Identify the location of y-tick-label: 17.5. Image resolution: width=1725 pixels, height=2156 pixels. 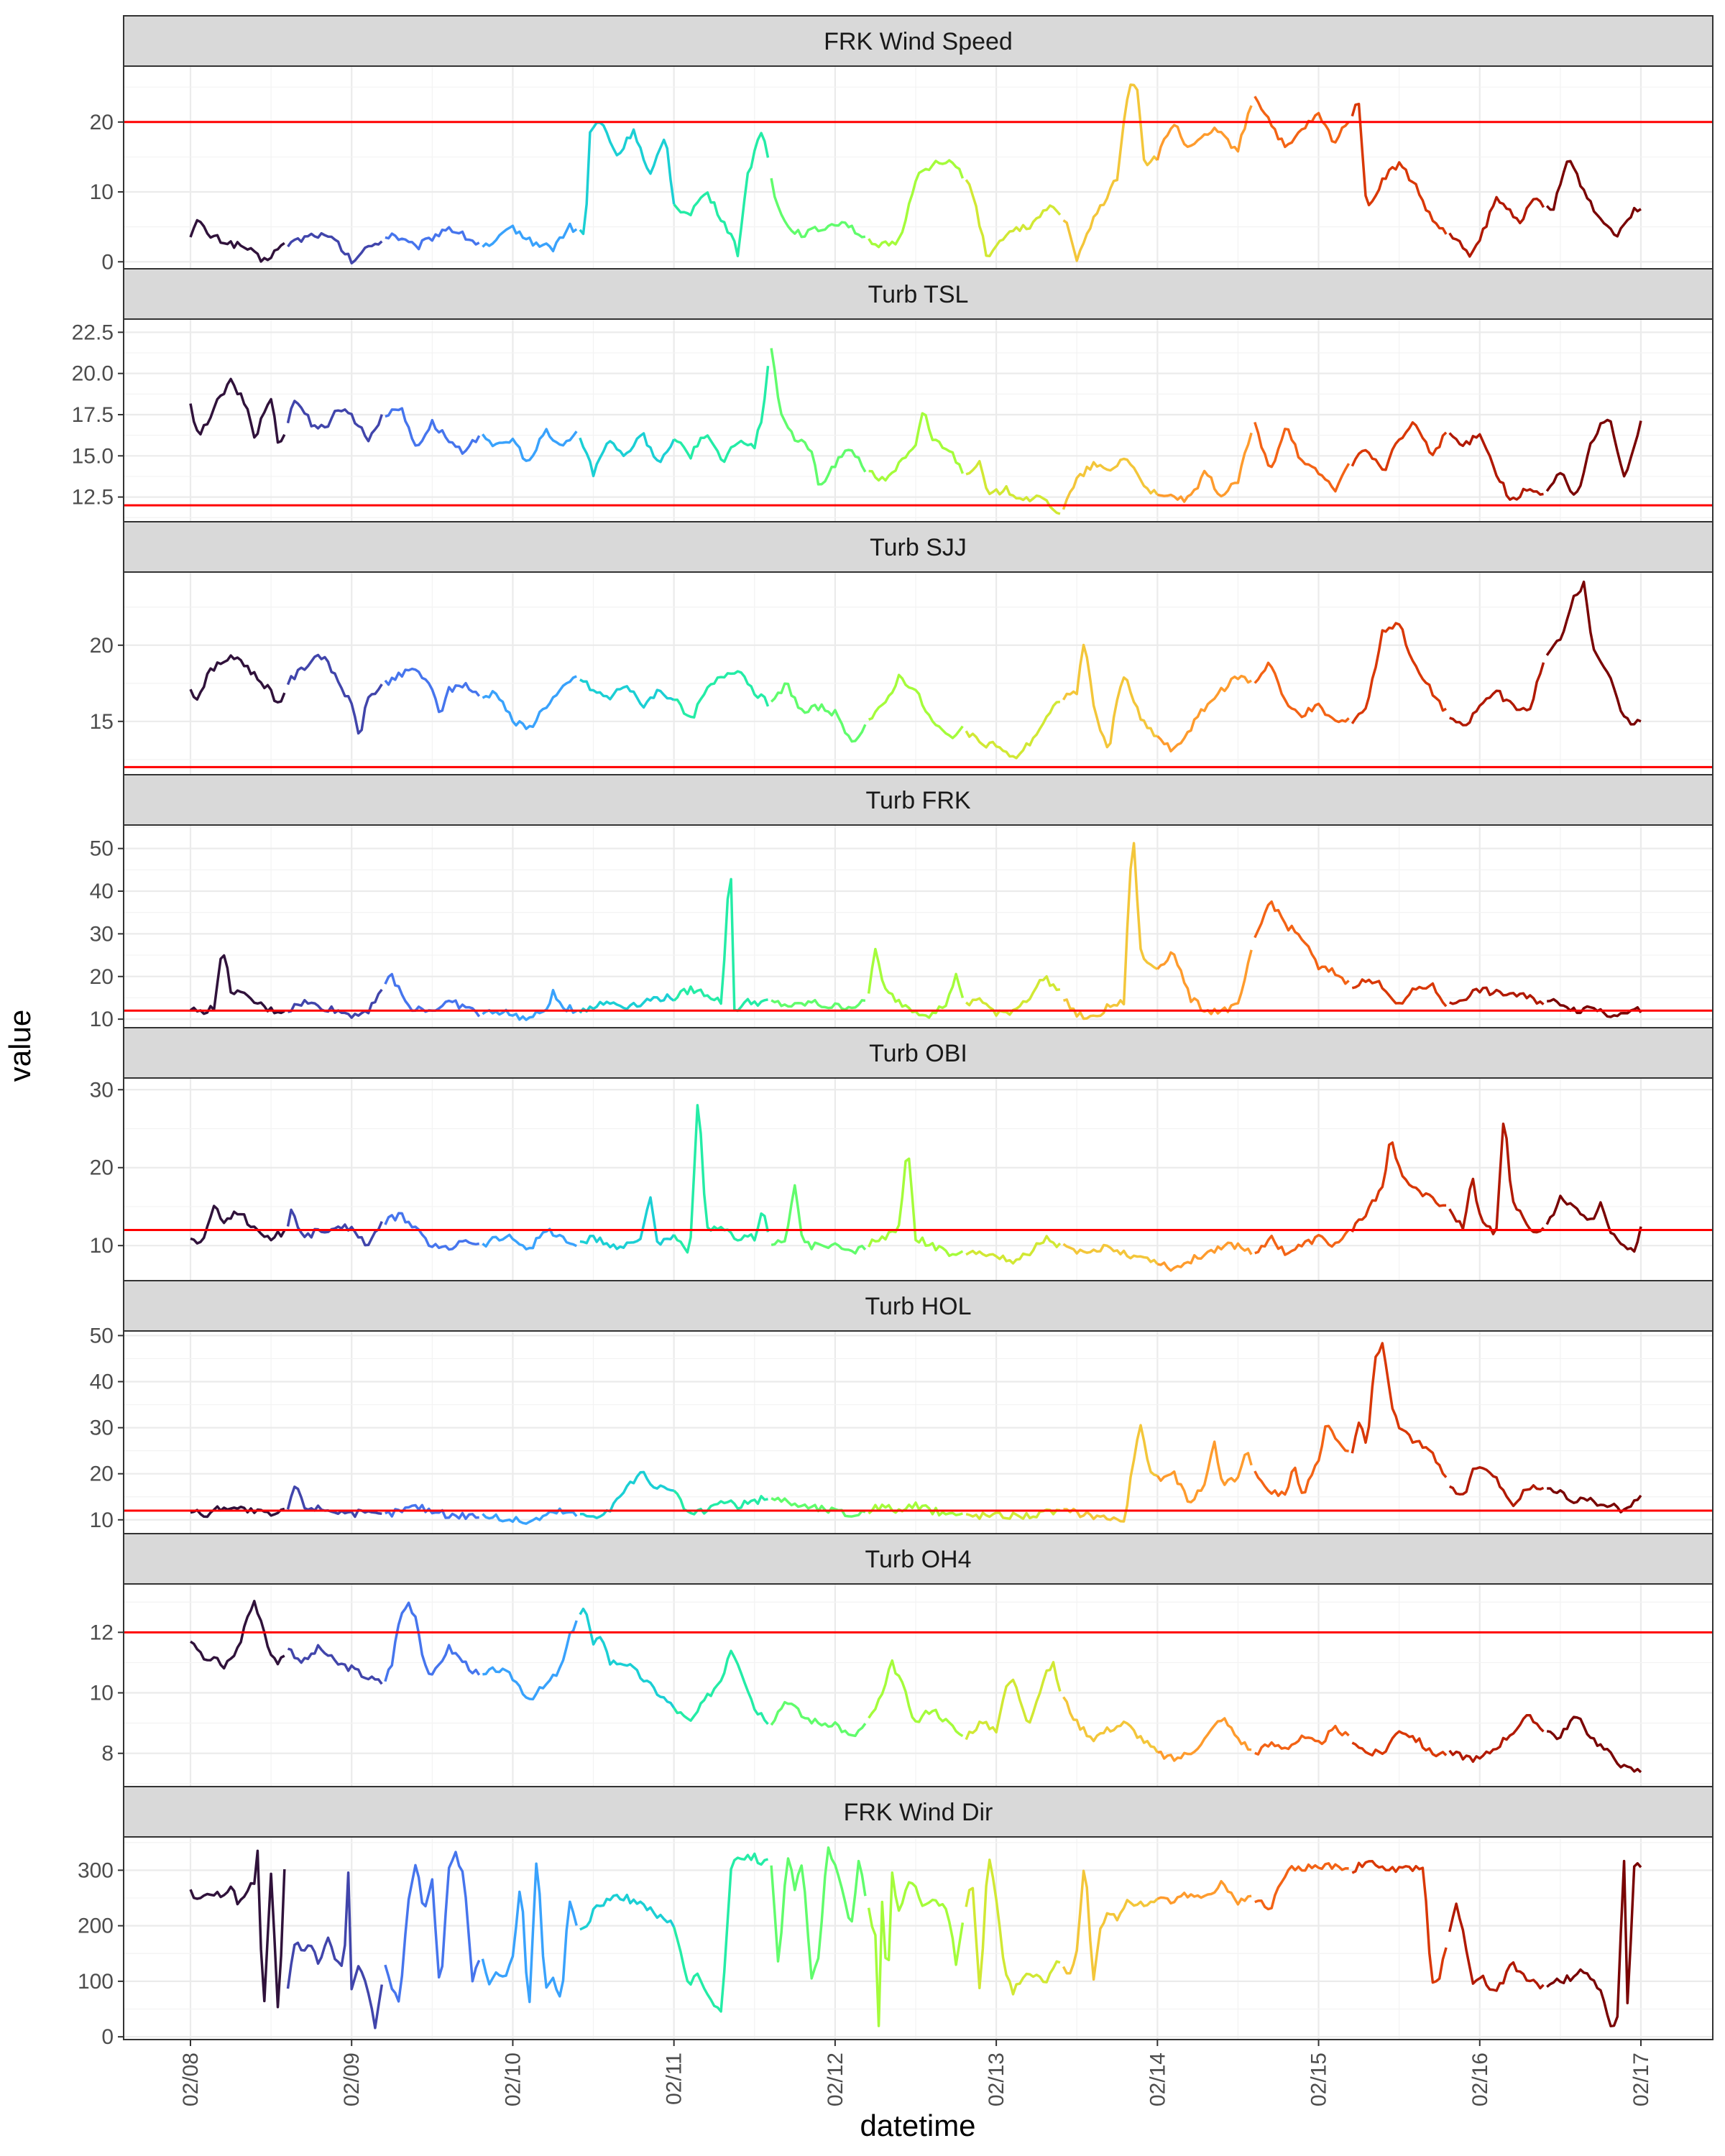
(93, 415).